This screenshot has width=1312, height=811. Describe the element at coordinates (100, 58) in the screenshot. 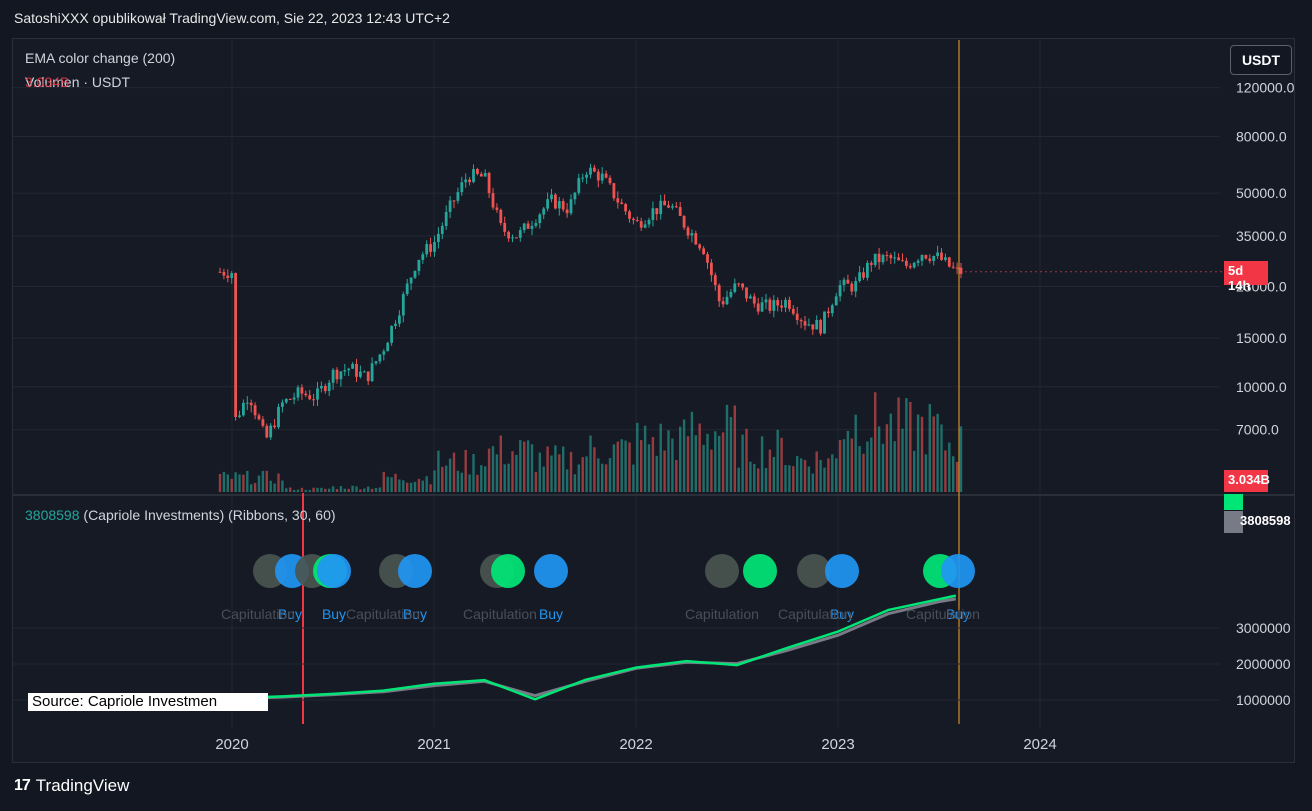

I see `legend-indicator: EMA color change (200)` at that location.